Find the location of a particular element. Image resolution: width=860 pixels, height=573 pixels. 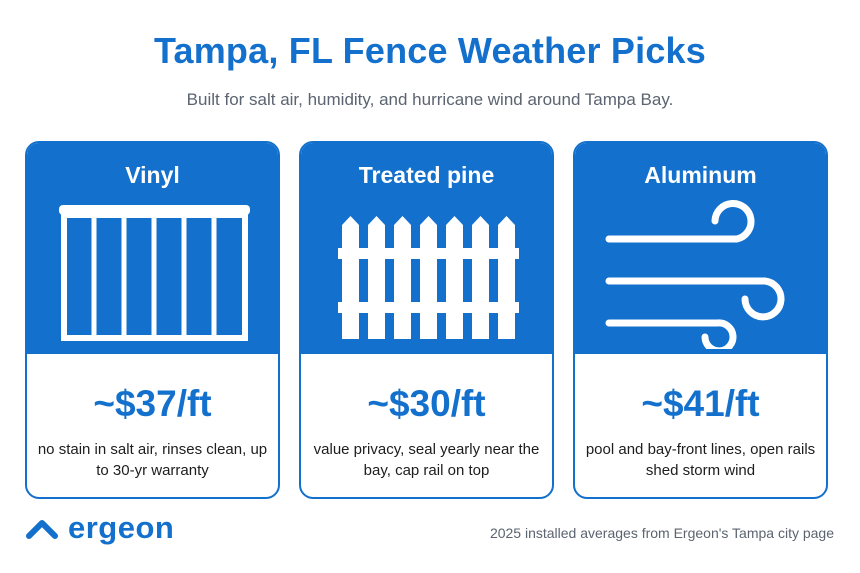

card-title: Treated pine is located at coordinates (426, 175).